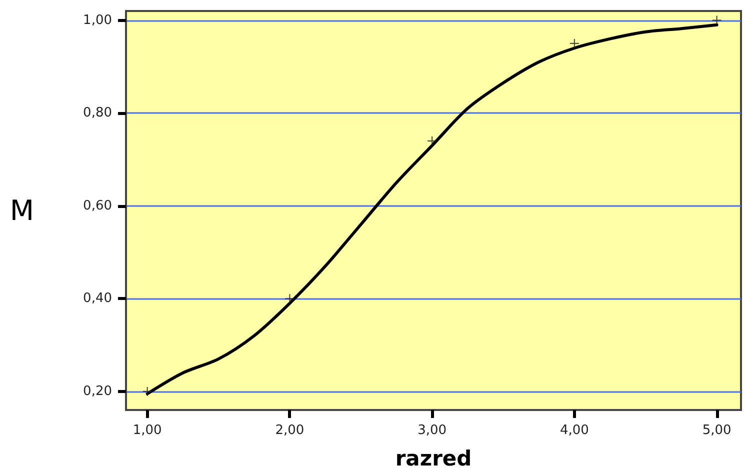  Describe the element at coordinates (717, 430) in the screenshot. I see `x-tick-label: 5,00` at that location.